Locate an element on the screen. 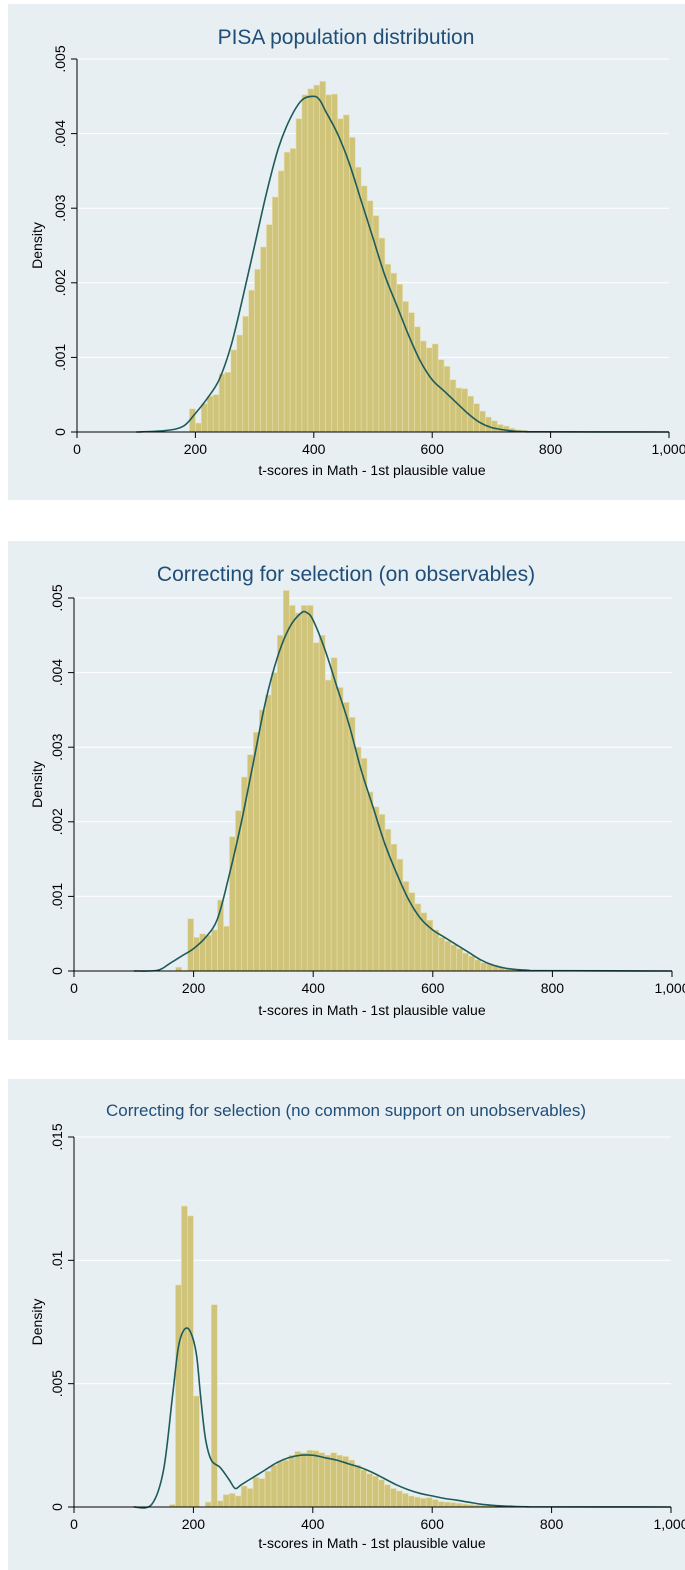 The height and width of the screenshot is (1570, 685). y-tick-label: .001 is located at coordinates (57, 896).